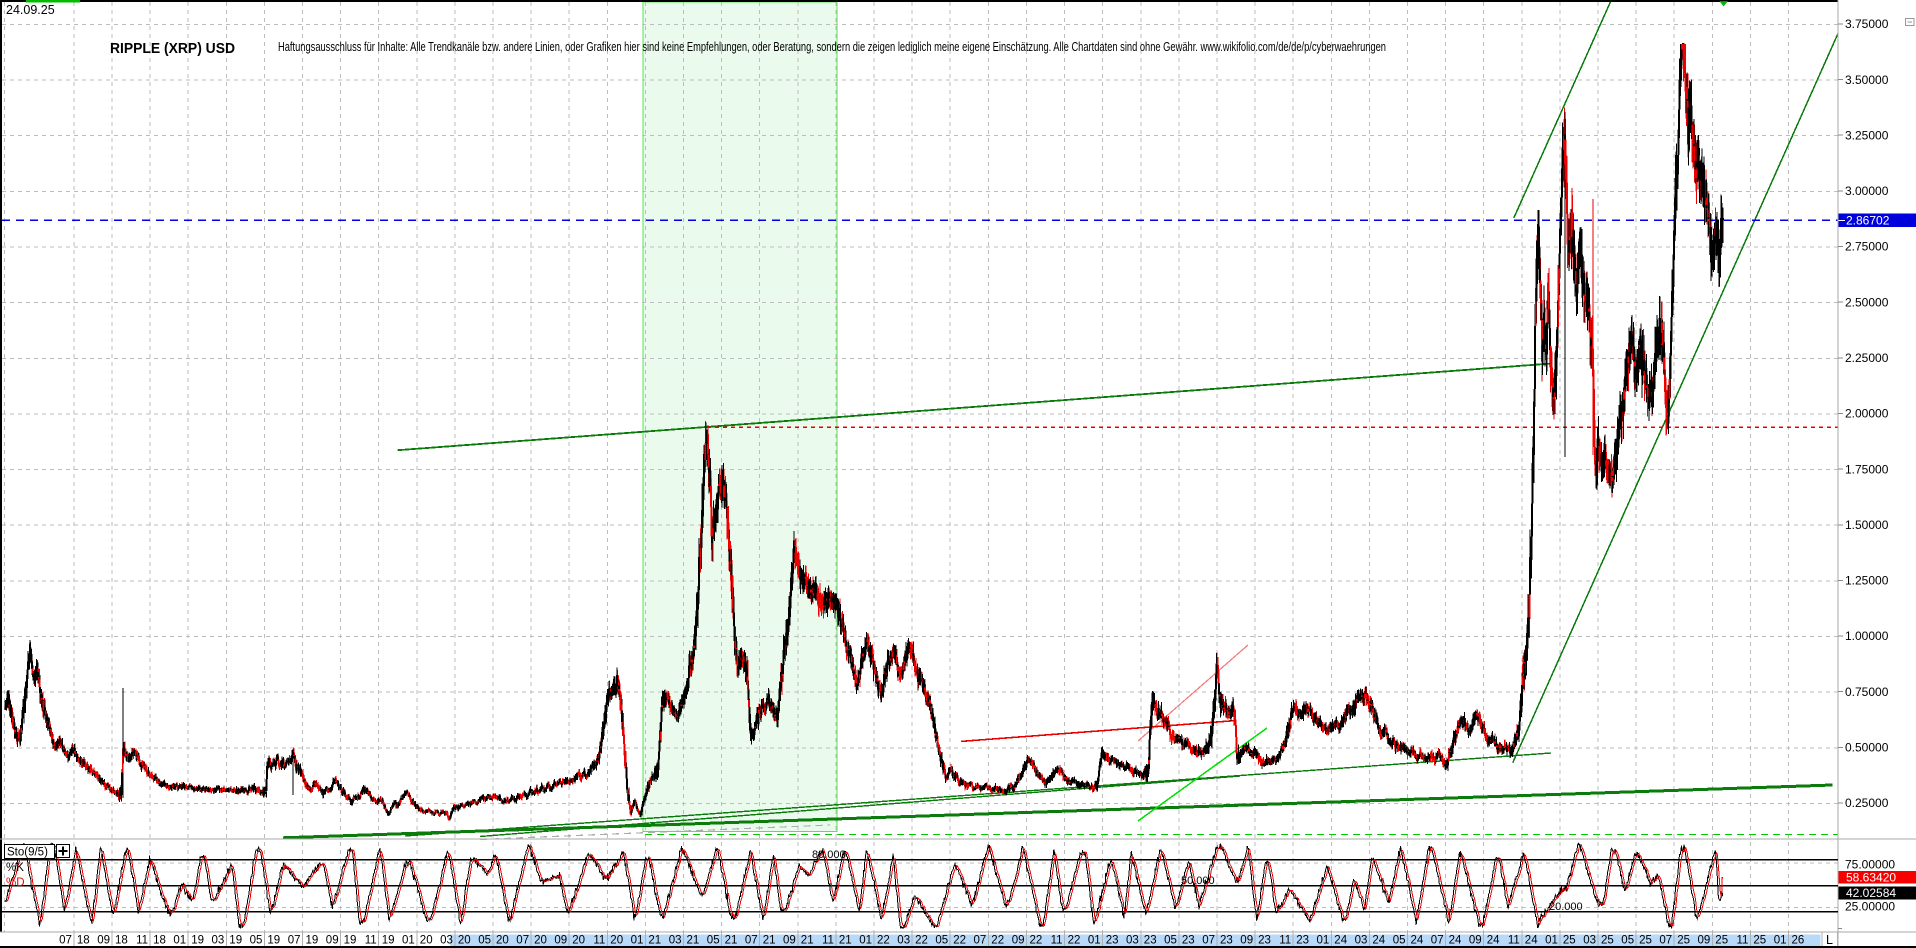 This screenshot has height=948, width=1916. Describe the element at coordinates (1867, 80) in the screenshot. I see `svg-text: 3.50000` at that location.